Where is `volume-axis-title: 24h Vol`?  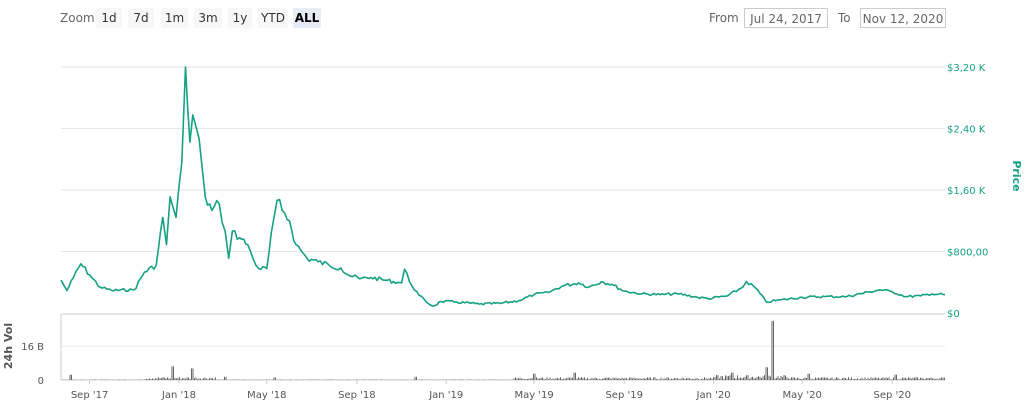 volume-axis-title: 24h Vol is located at coordinates (8, 346).